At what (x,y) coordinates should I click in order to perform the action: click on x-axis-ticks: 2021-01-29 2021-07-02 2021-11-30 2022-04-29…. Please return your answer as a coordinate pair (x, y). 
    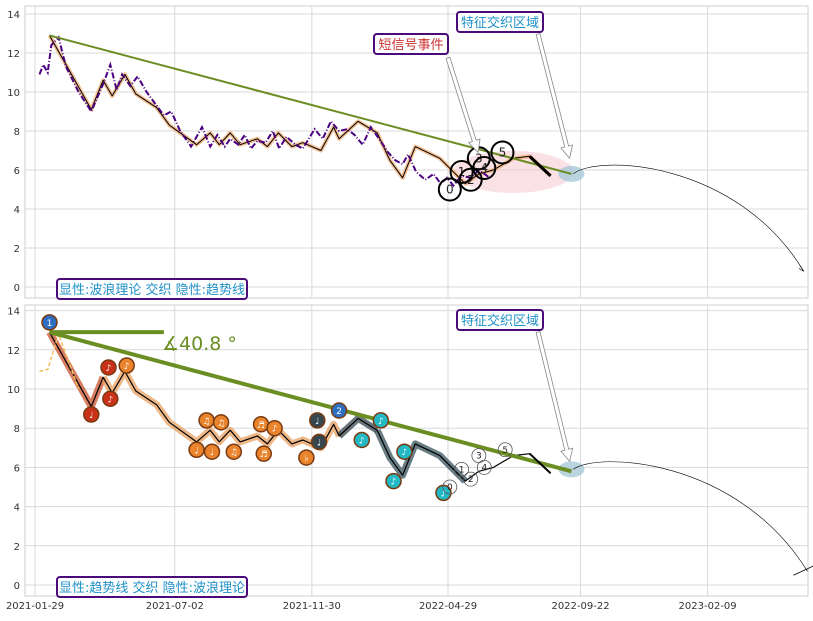
    Looking at the image, I should click on (371, 606).